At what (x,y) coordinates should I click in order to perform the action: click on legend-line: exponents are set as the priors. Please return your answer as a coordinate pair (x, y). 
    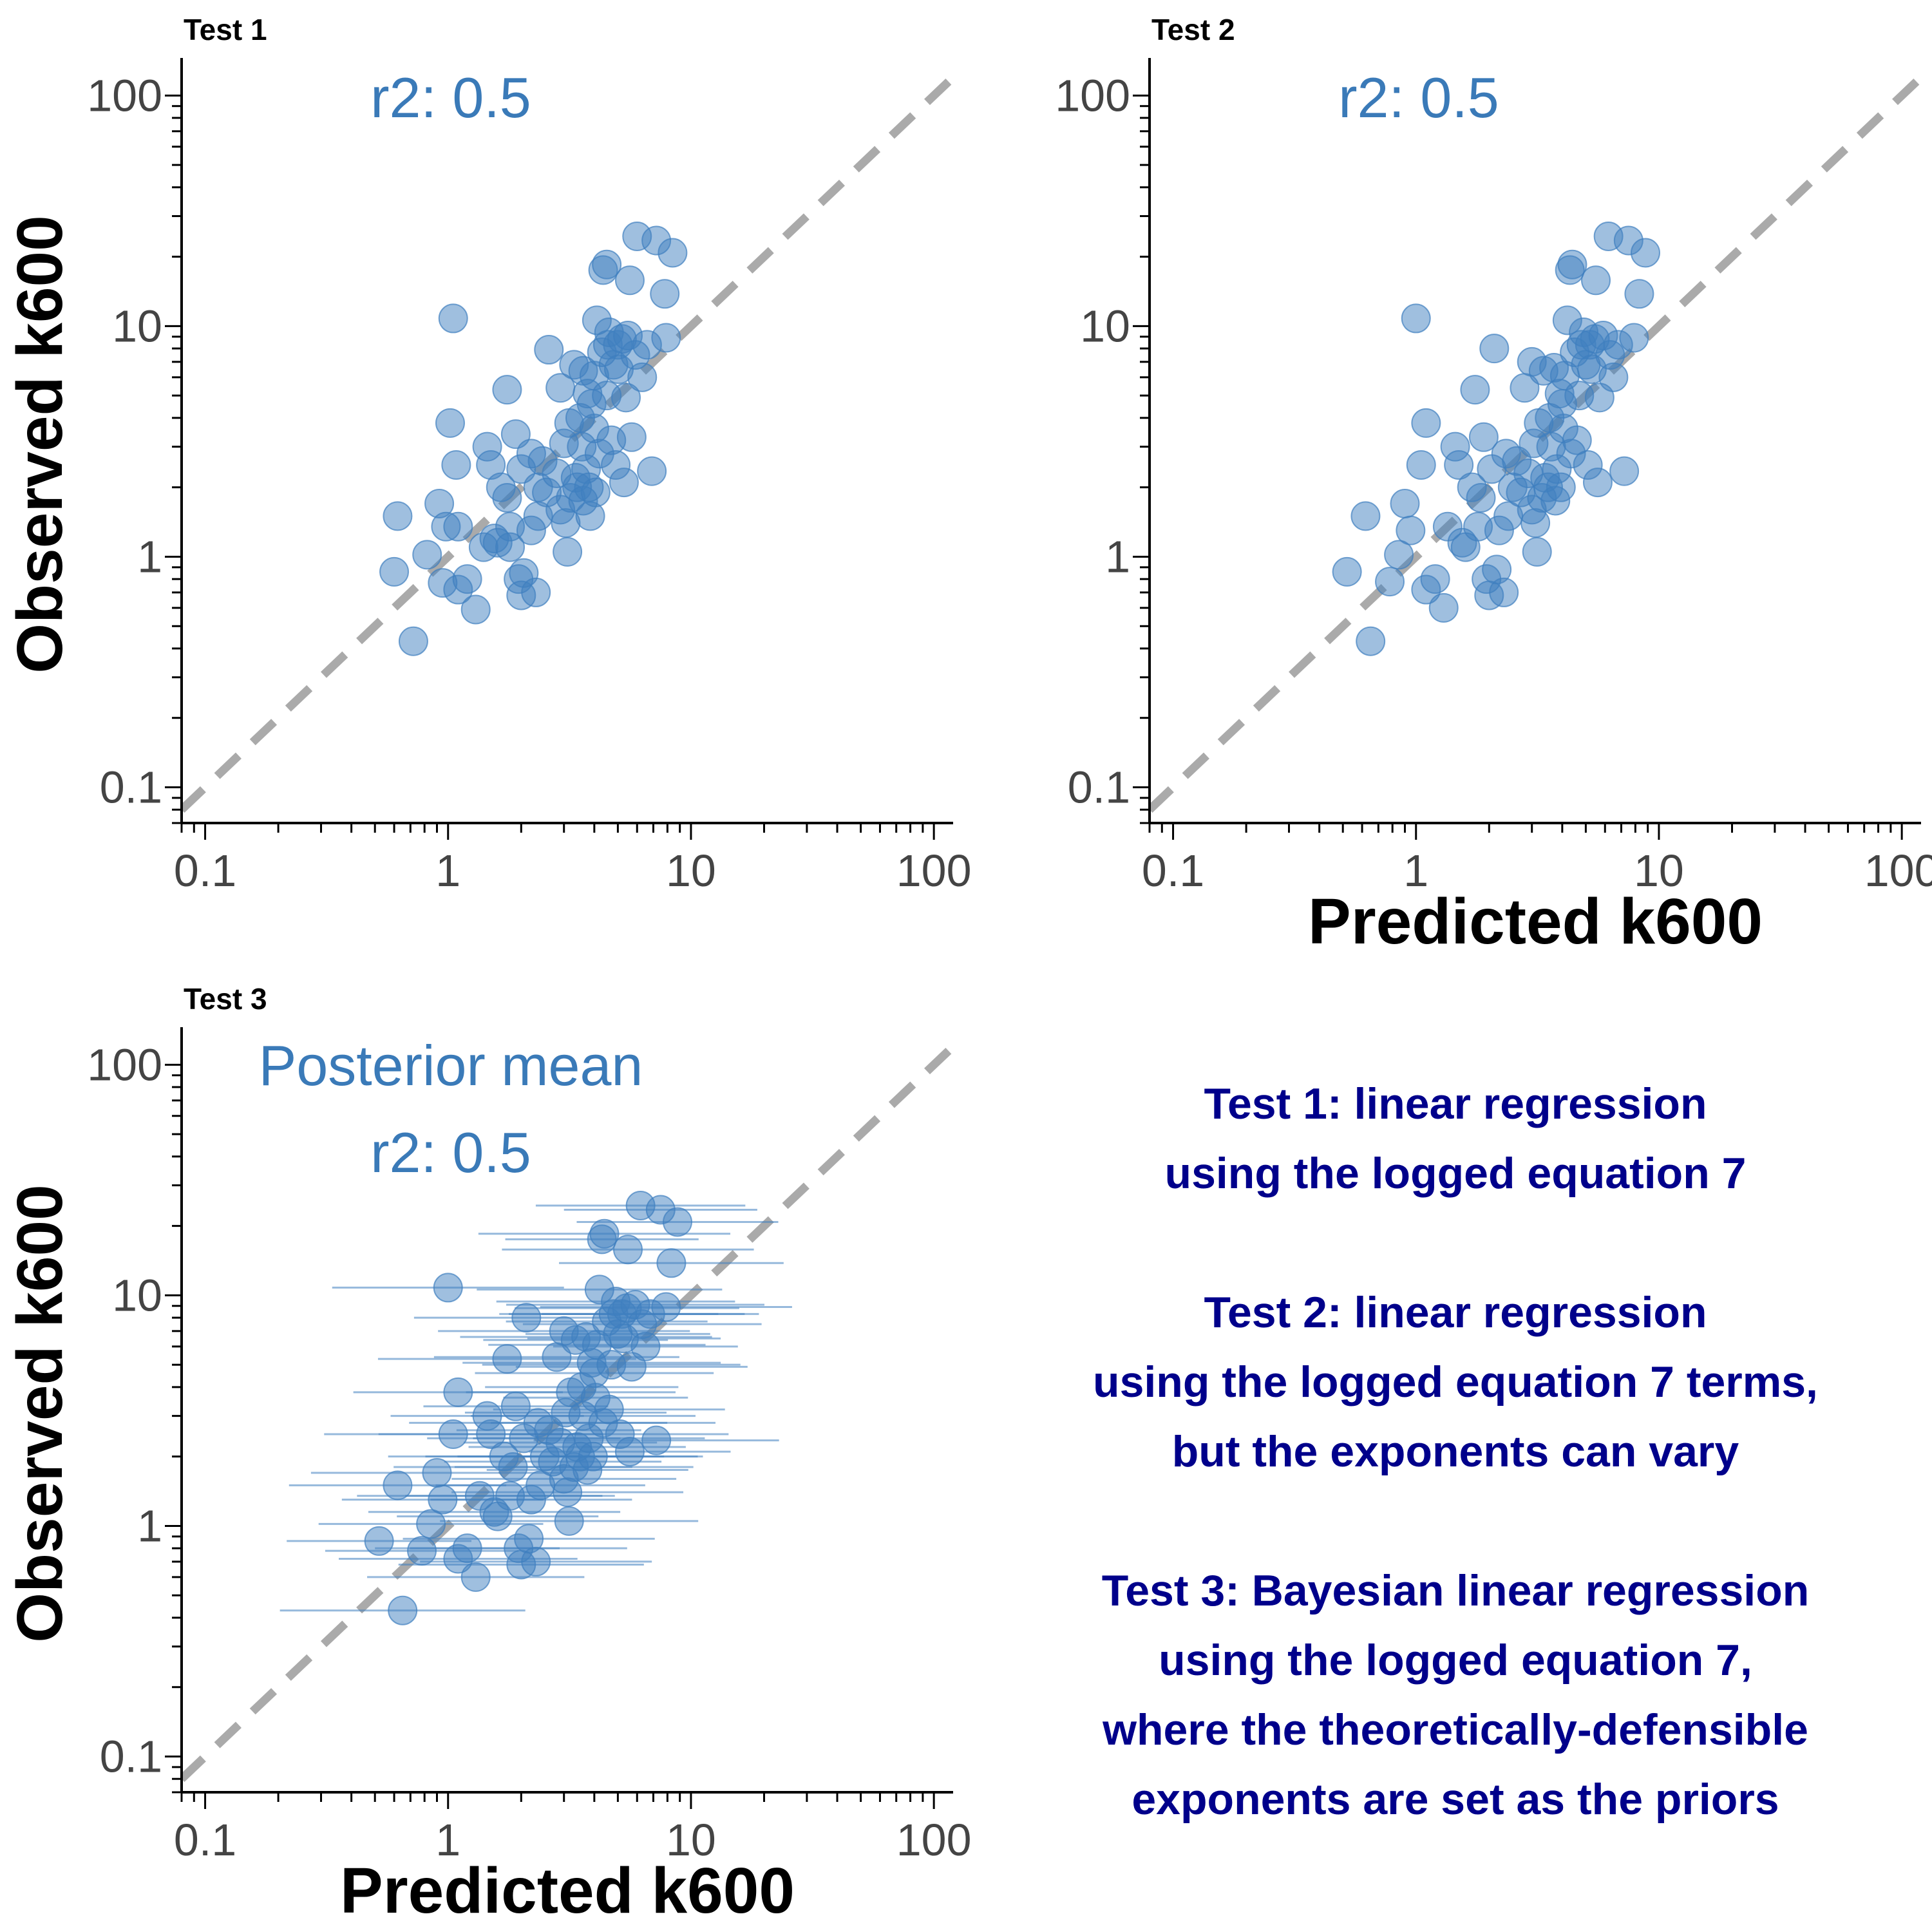
    Looking at the image, I should click on (1455, 1799).